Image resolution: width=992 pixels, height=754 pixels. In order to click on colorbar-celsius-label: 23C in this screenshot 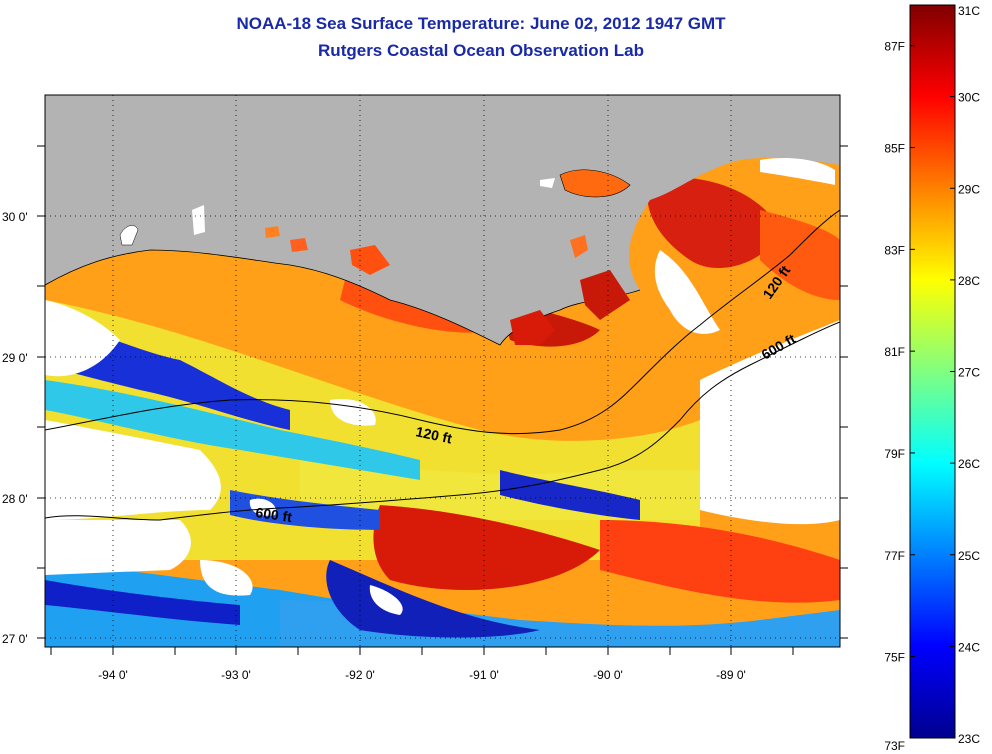, I will do `click(969, 739)`.